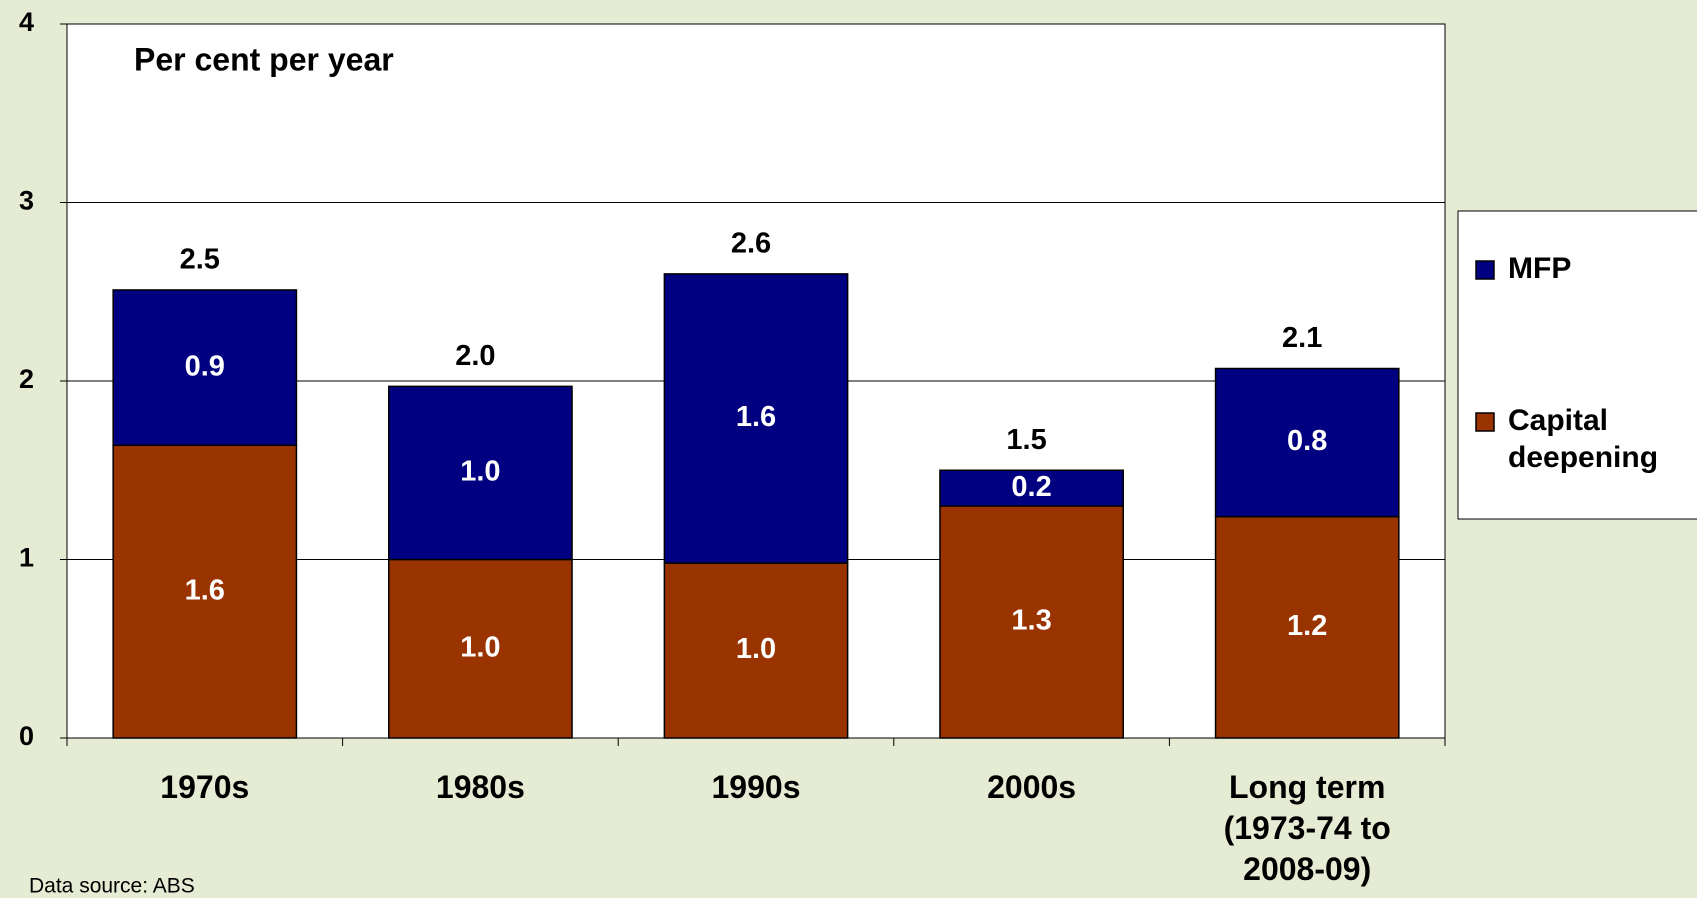 Image resolution: width=1697 pixels, height=898 pixels. What do you see at coordinates (26, 201) in the screenshot?
I see `y-tick-label: 3` at bounding box center [26, 201].